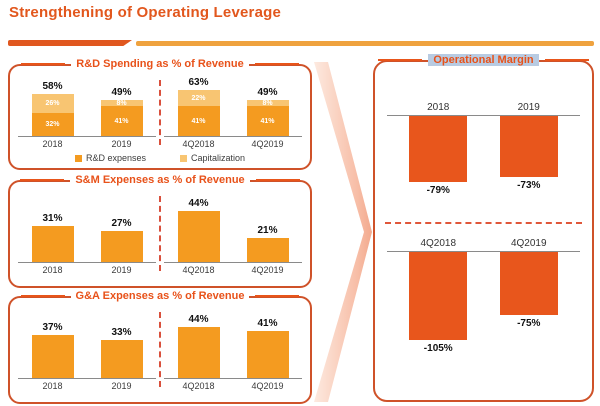 The image size is (600, 406). I want to click on bar-column: 63% 22% 41%, so click(199, 106).